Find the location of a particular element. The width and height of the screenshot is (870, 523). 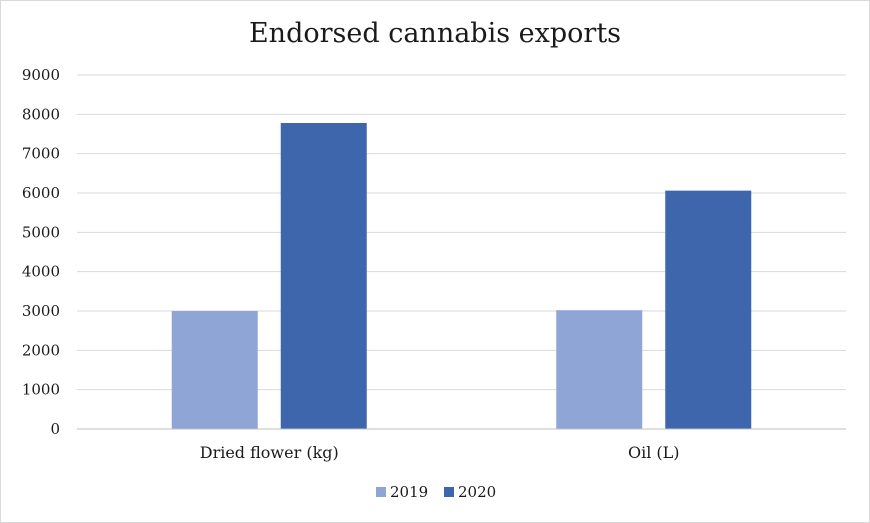

y-tick-label: 6000 is located at coordinates (41, 193).